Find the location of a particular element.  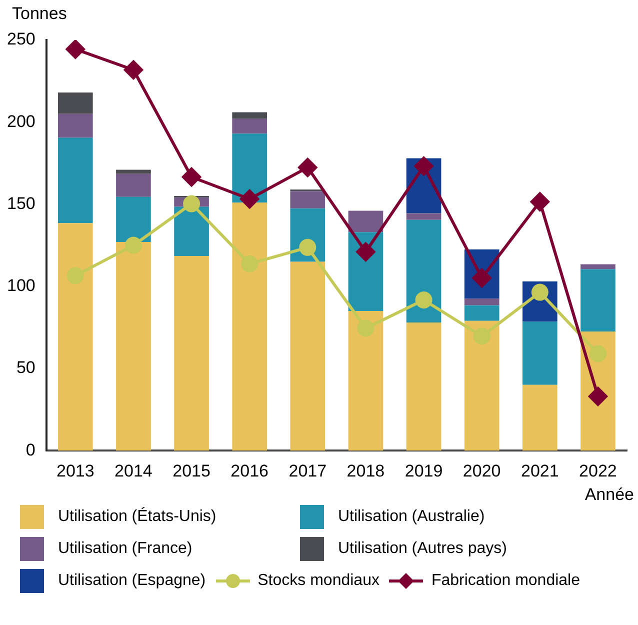

legend-label: Utilisation (Espagne) is located at coordinates (132, 581).